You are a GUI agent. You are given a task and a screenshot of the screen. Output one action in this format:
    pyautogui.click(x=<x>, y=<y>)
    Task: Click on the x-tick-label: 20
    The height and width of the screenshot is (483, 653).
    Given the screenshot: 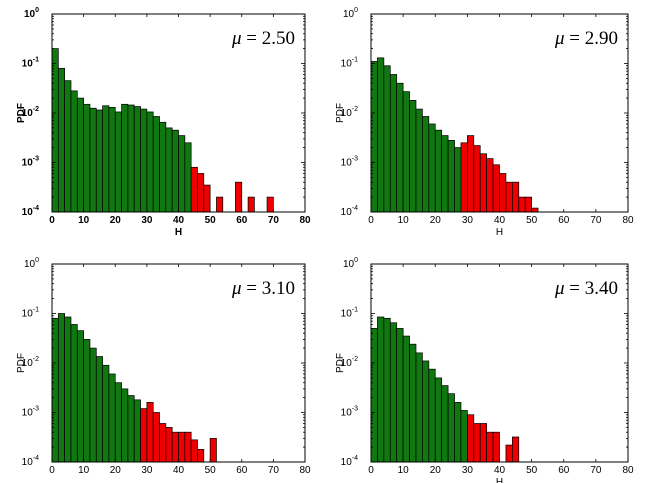 What is the action you would take?
    pyautogui.click(x=116, y=220)
    